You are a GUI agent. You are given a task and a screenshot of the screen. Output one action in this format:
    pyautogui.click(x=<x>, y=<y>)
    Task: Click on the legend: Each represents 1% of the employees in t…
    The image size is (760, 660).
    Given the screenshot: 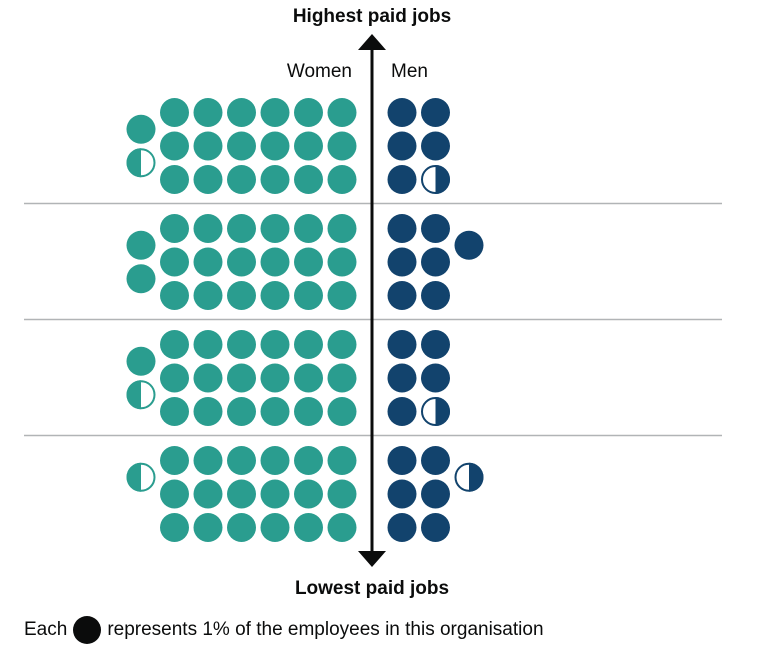 What is the action you would take?
    pyautogui.click(x=284, y=630)
    